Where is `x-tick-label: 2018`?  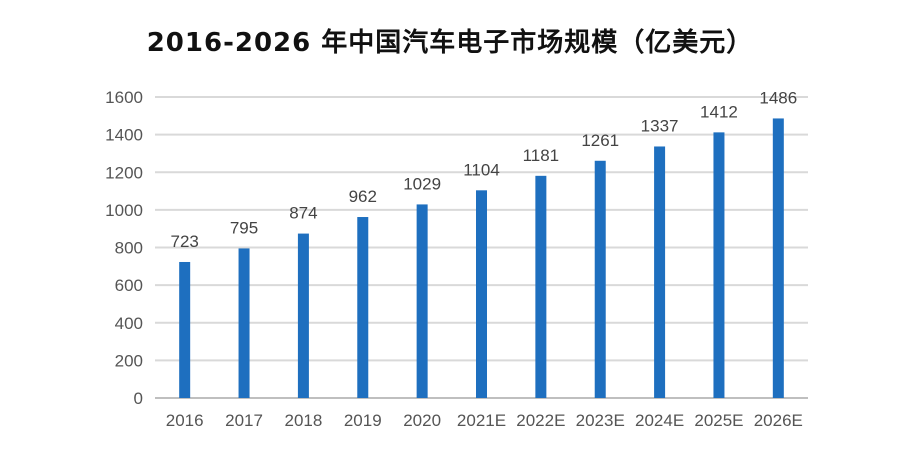
x-tick-label: 2018 is located at coordinates (303, 420).